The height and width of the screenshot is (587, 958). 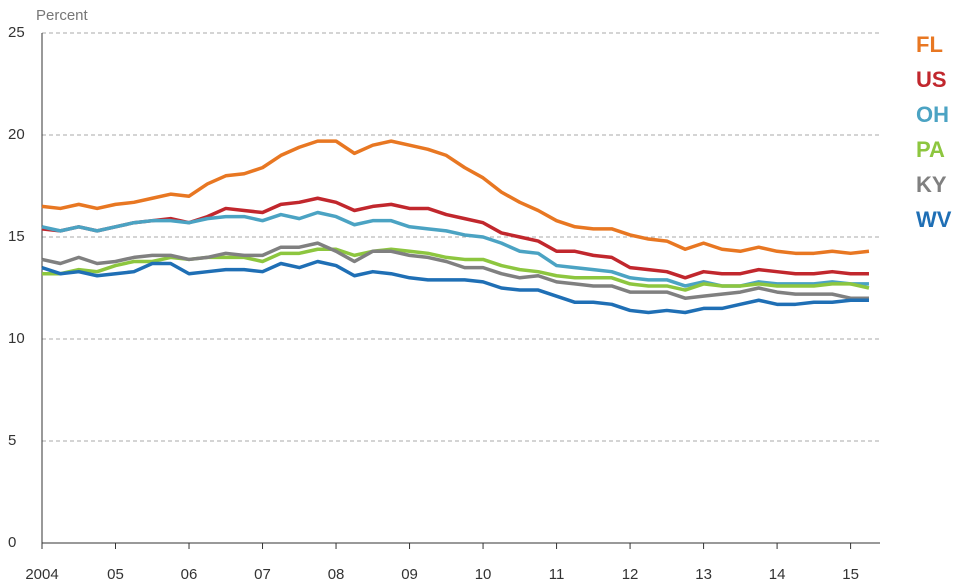 What do you see at coordinates (931, 79) in the screenshot?
I see `legend-label: US` at bounding box center [931, 79].